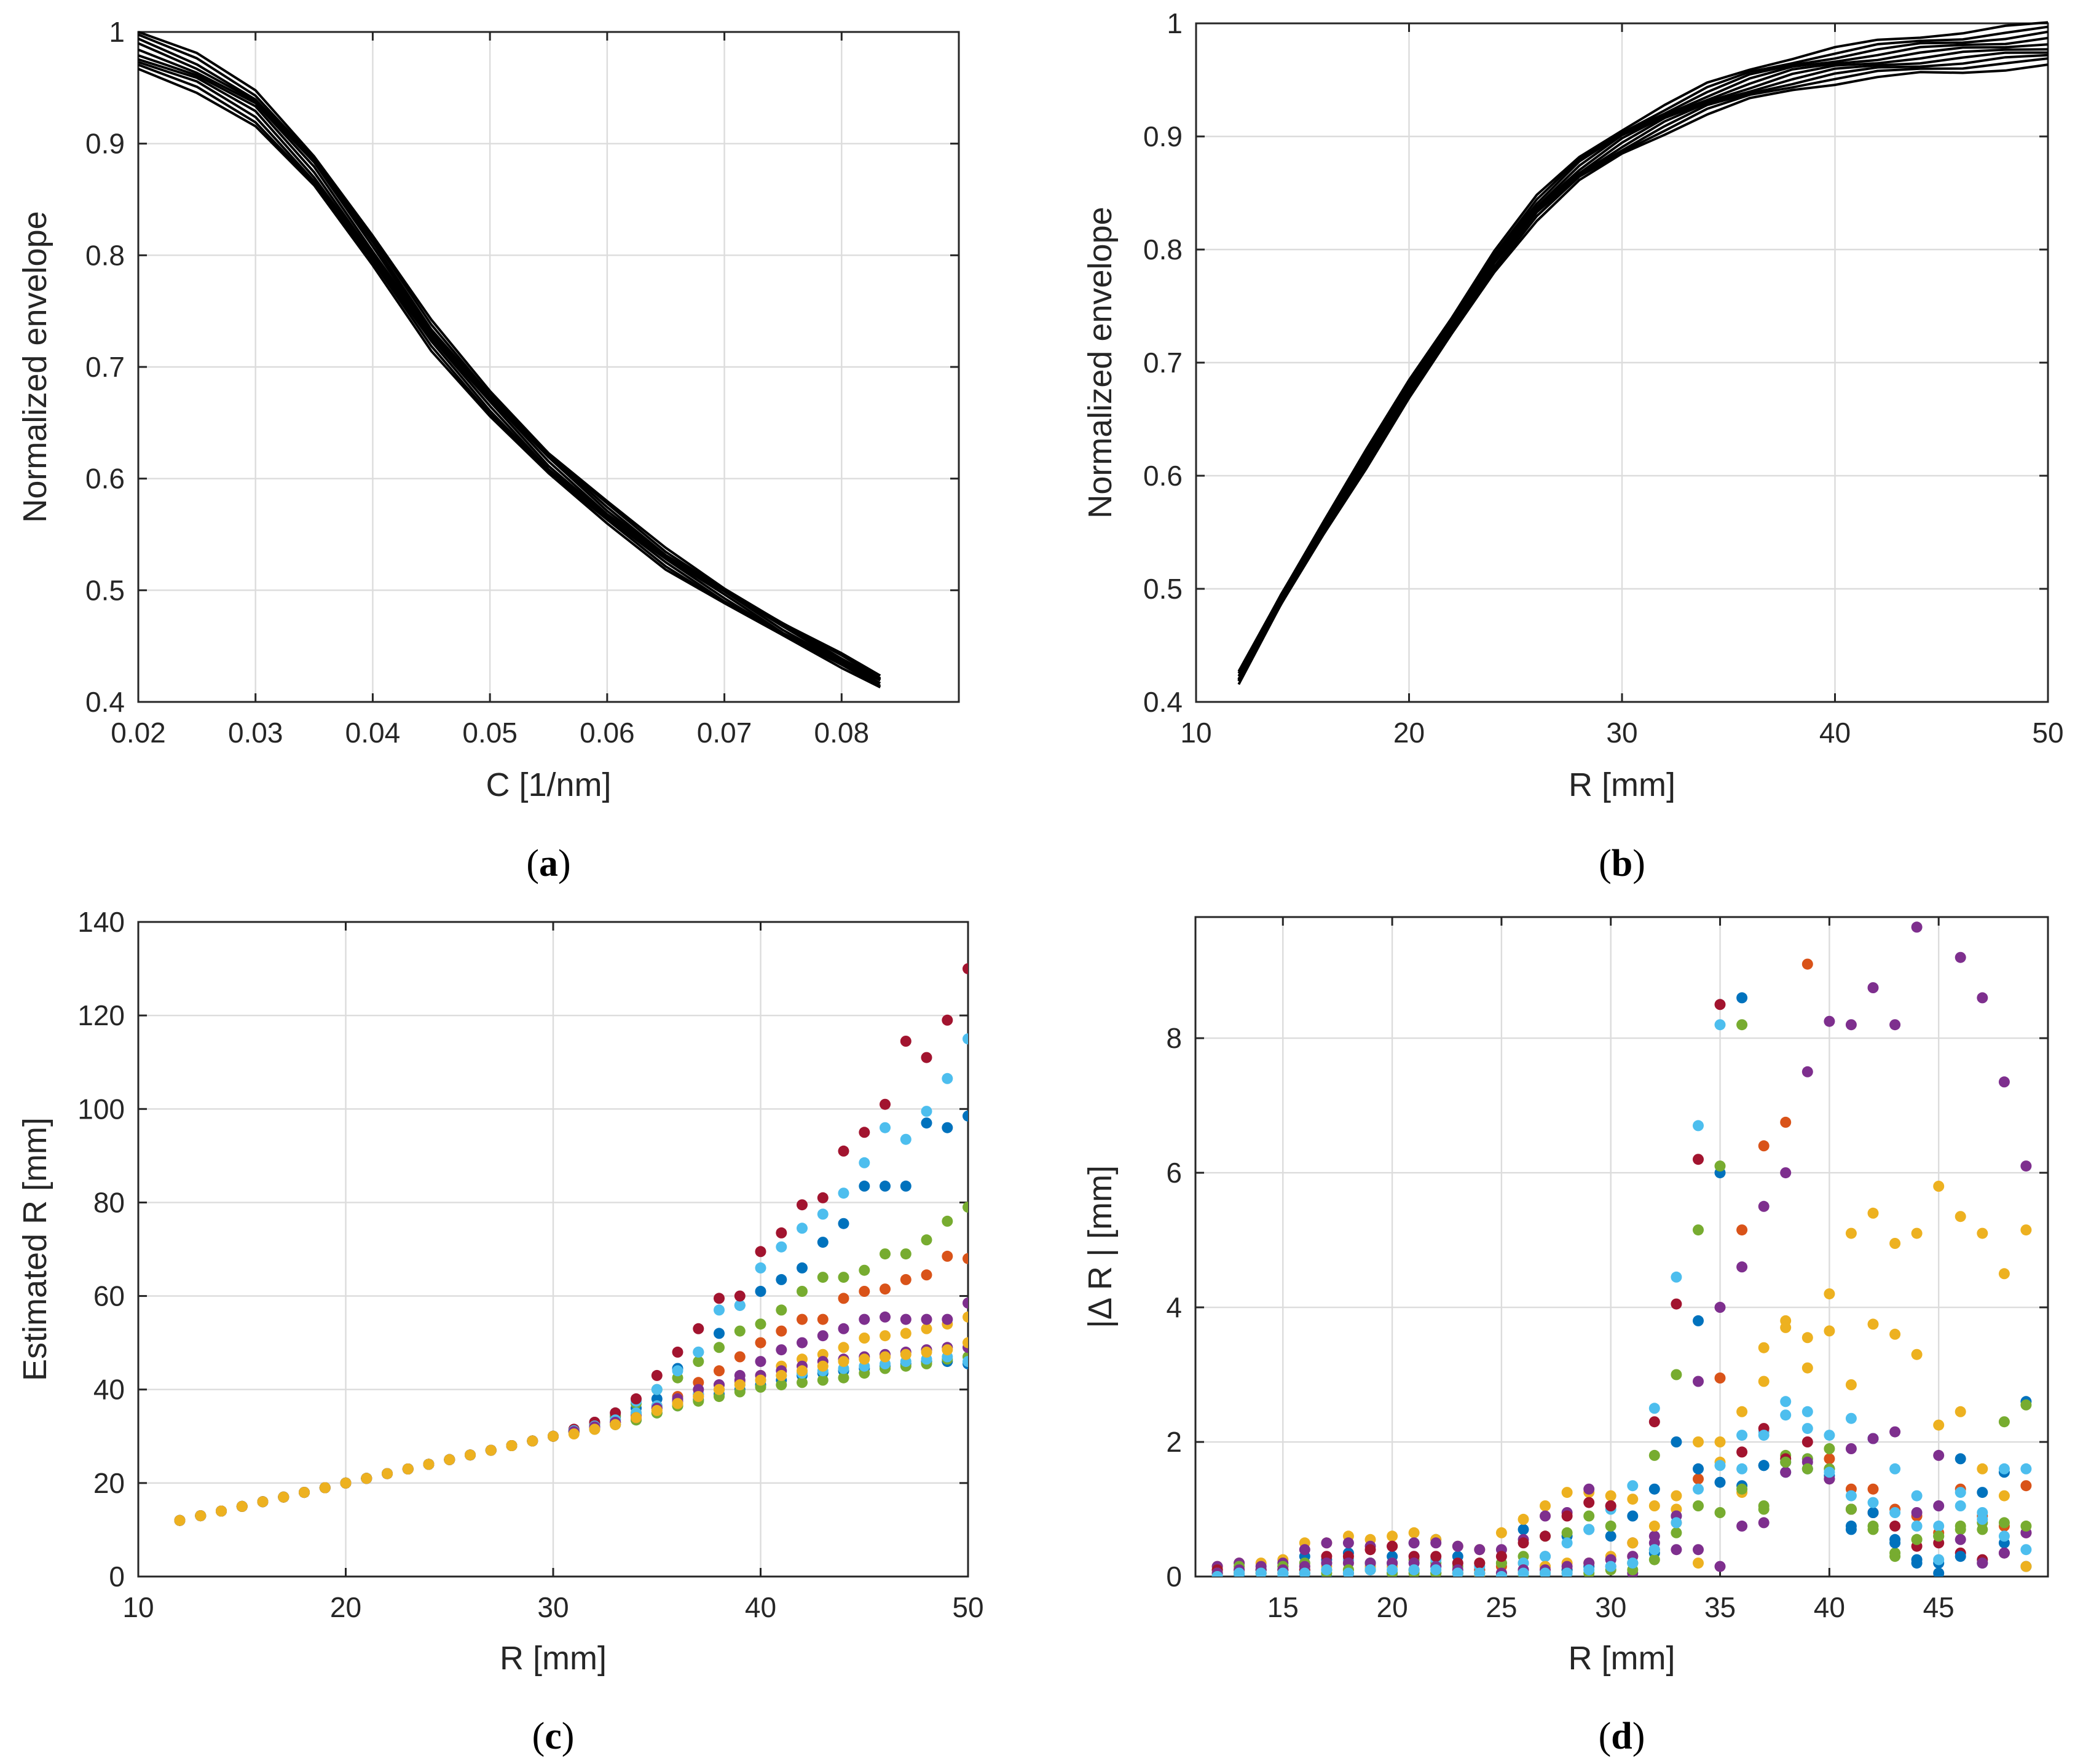  Describe the element at coordinates (1174, 1577) in the screenshot. I see `y-tick-label: 0` at that location.